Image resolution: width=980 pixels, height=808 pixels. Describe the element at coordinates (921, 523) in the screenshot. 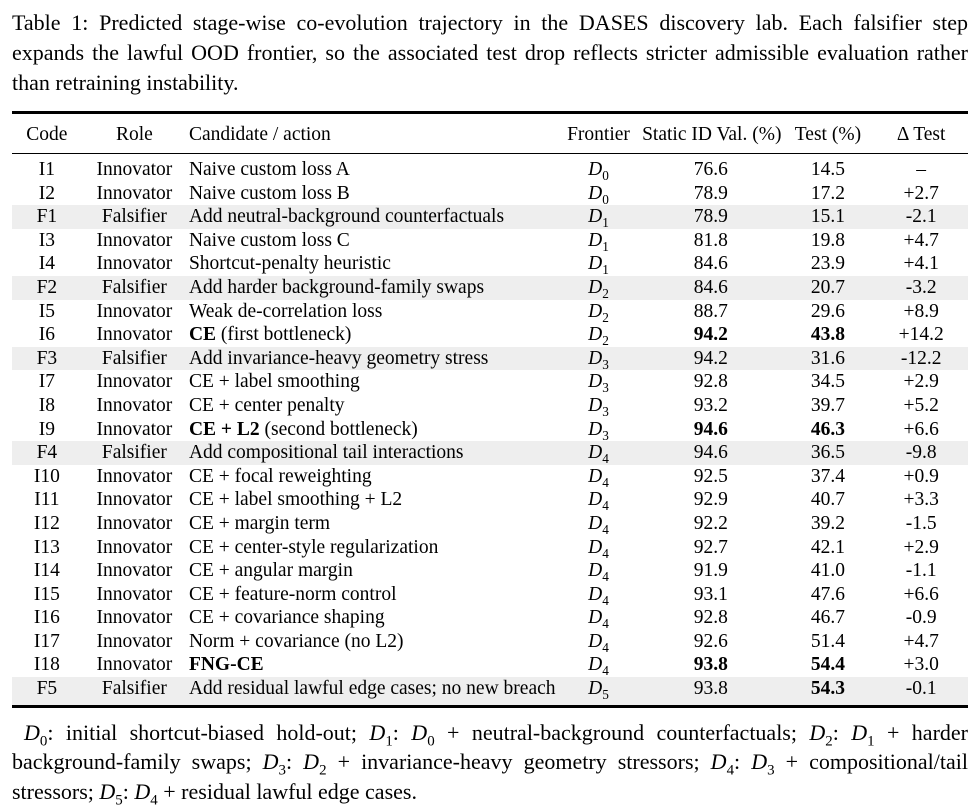

I see `cell-delta-test: -1.5` at that location.